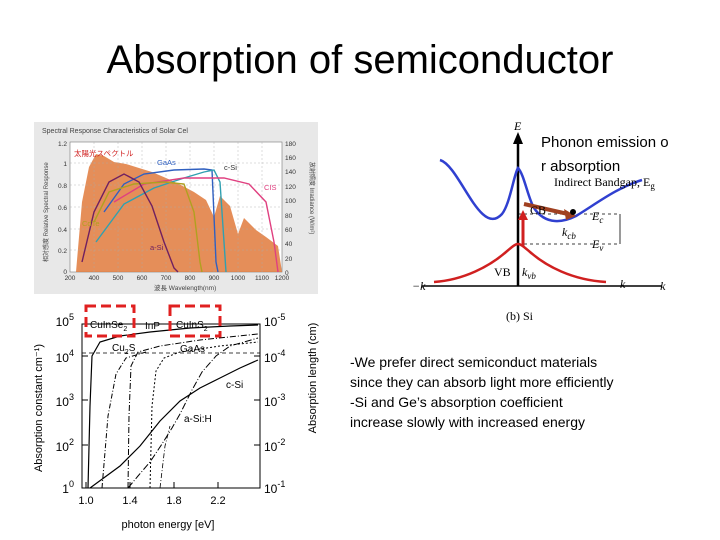  What do you see at coordinates (130, 223) in the screenshot?
I see `curve-asi` at bounding box center [130, 223].